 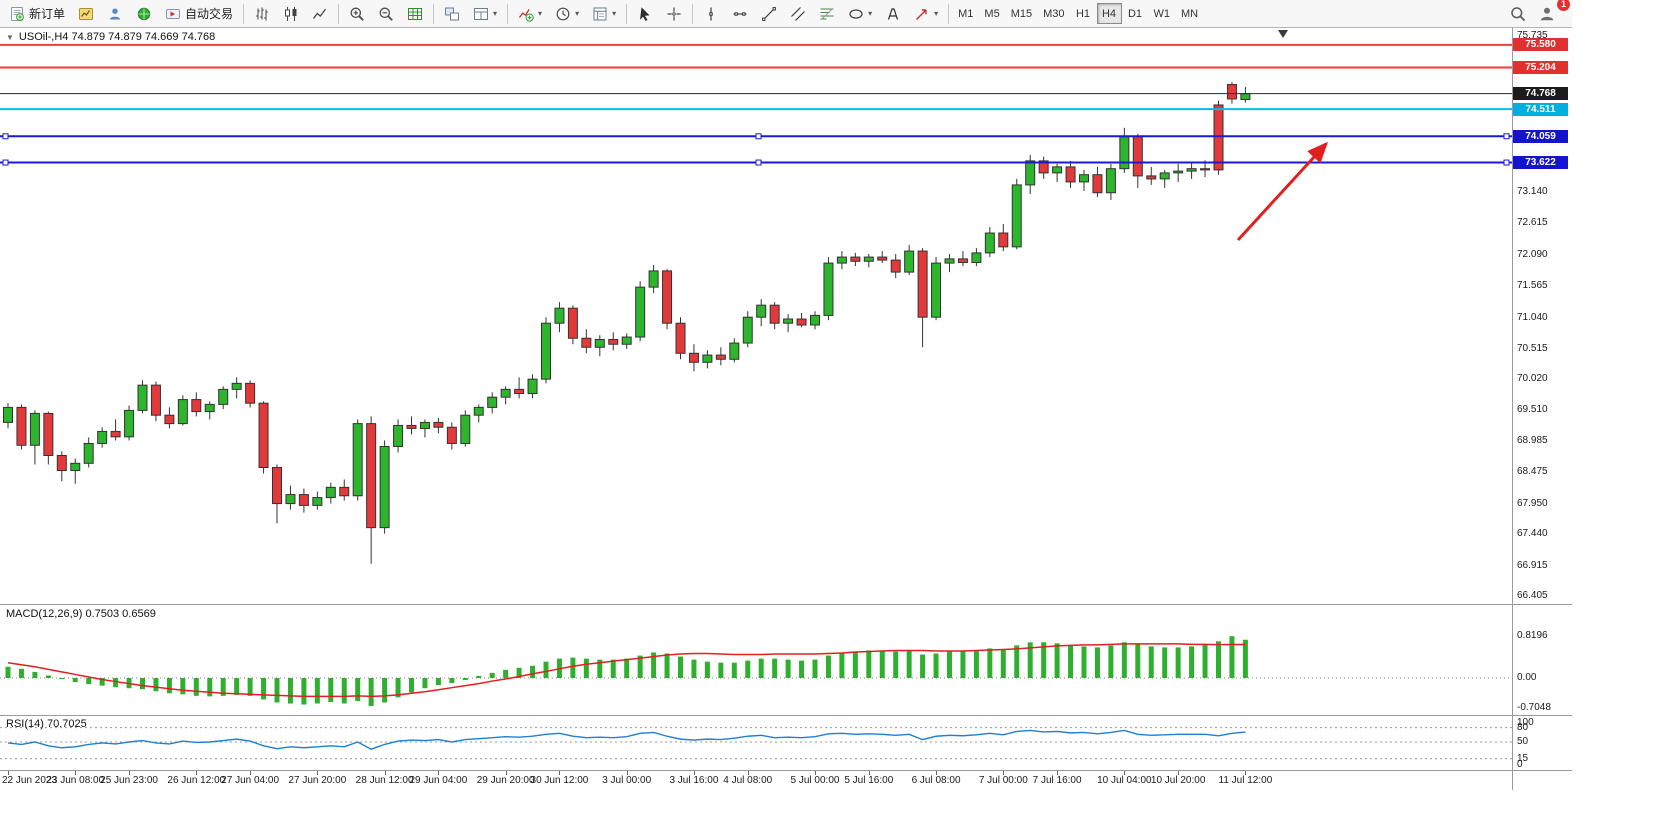 What do you see at coordinates (320, 14) in the screenshot?
I see `line-chart-icon` at bounding box center [320, 14].